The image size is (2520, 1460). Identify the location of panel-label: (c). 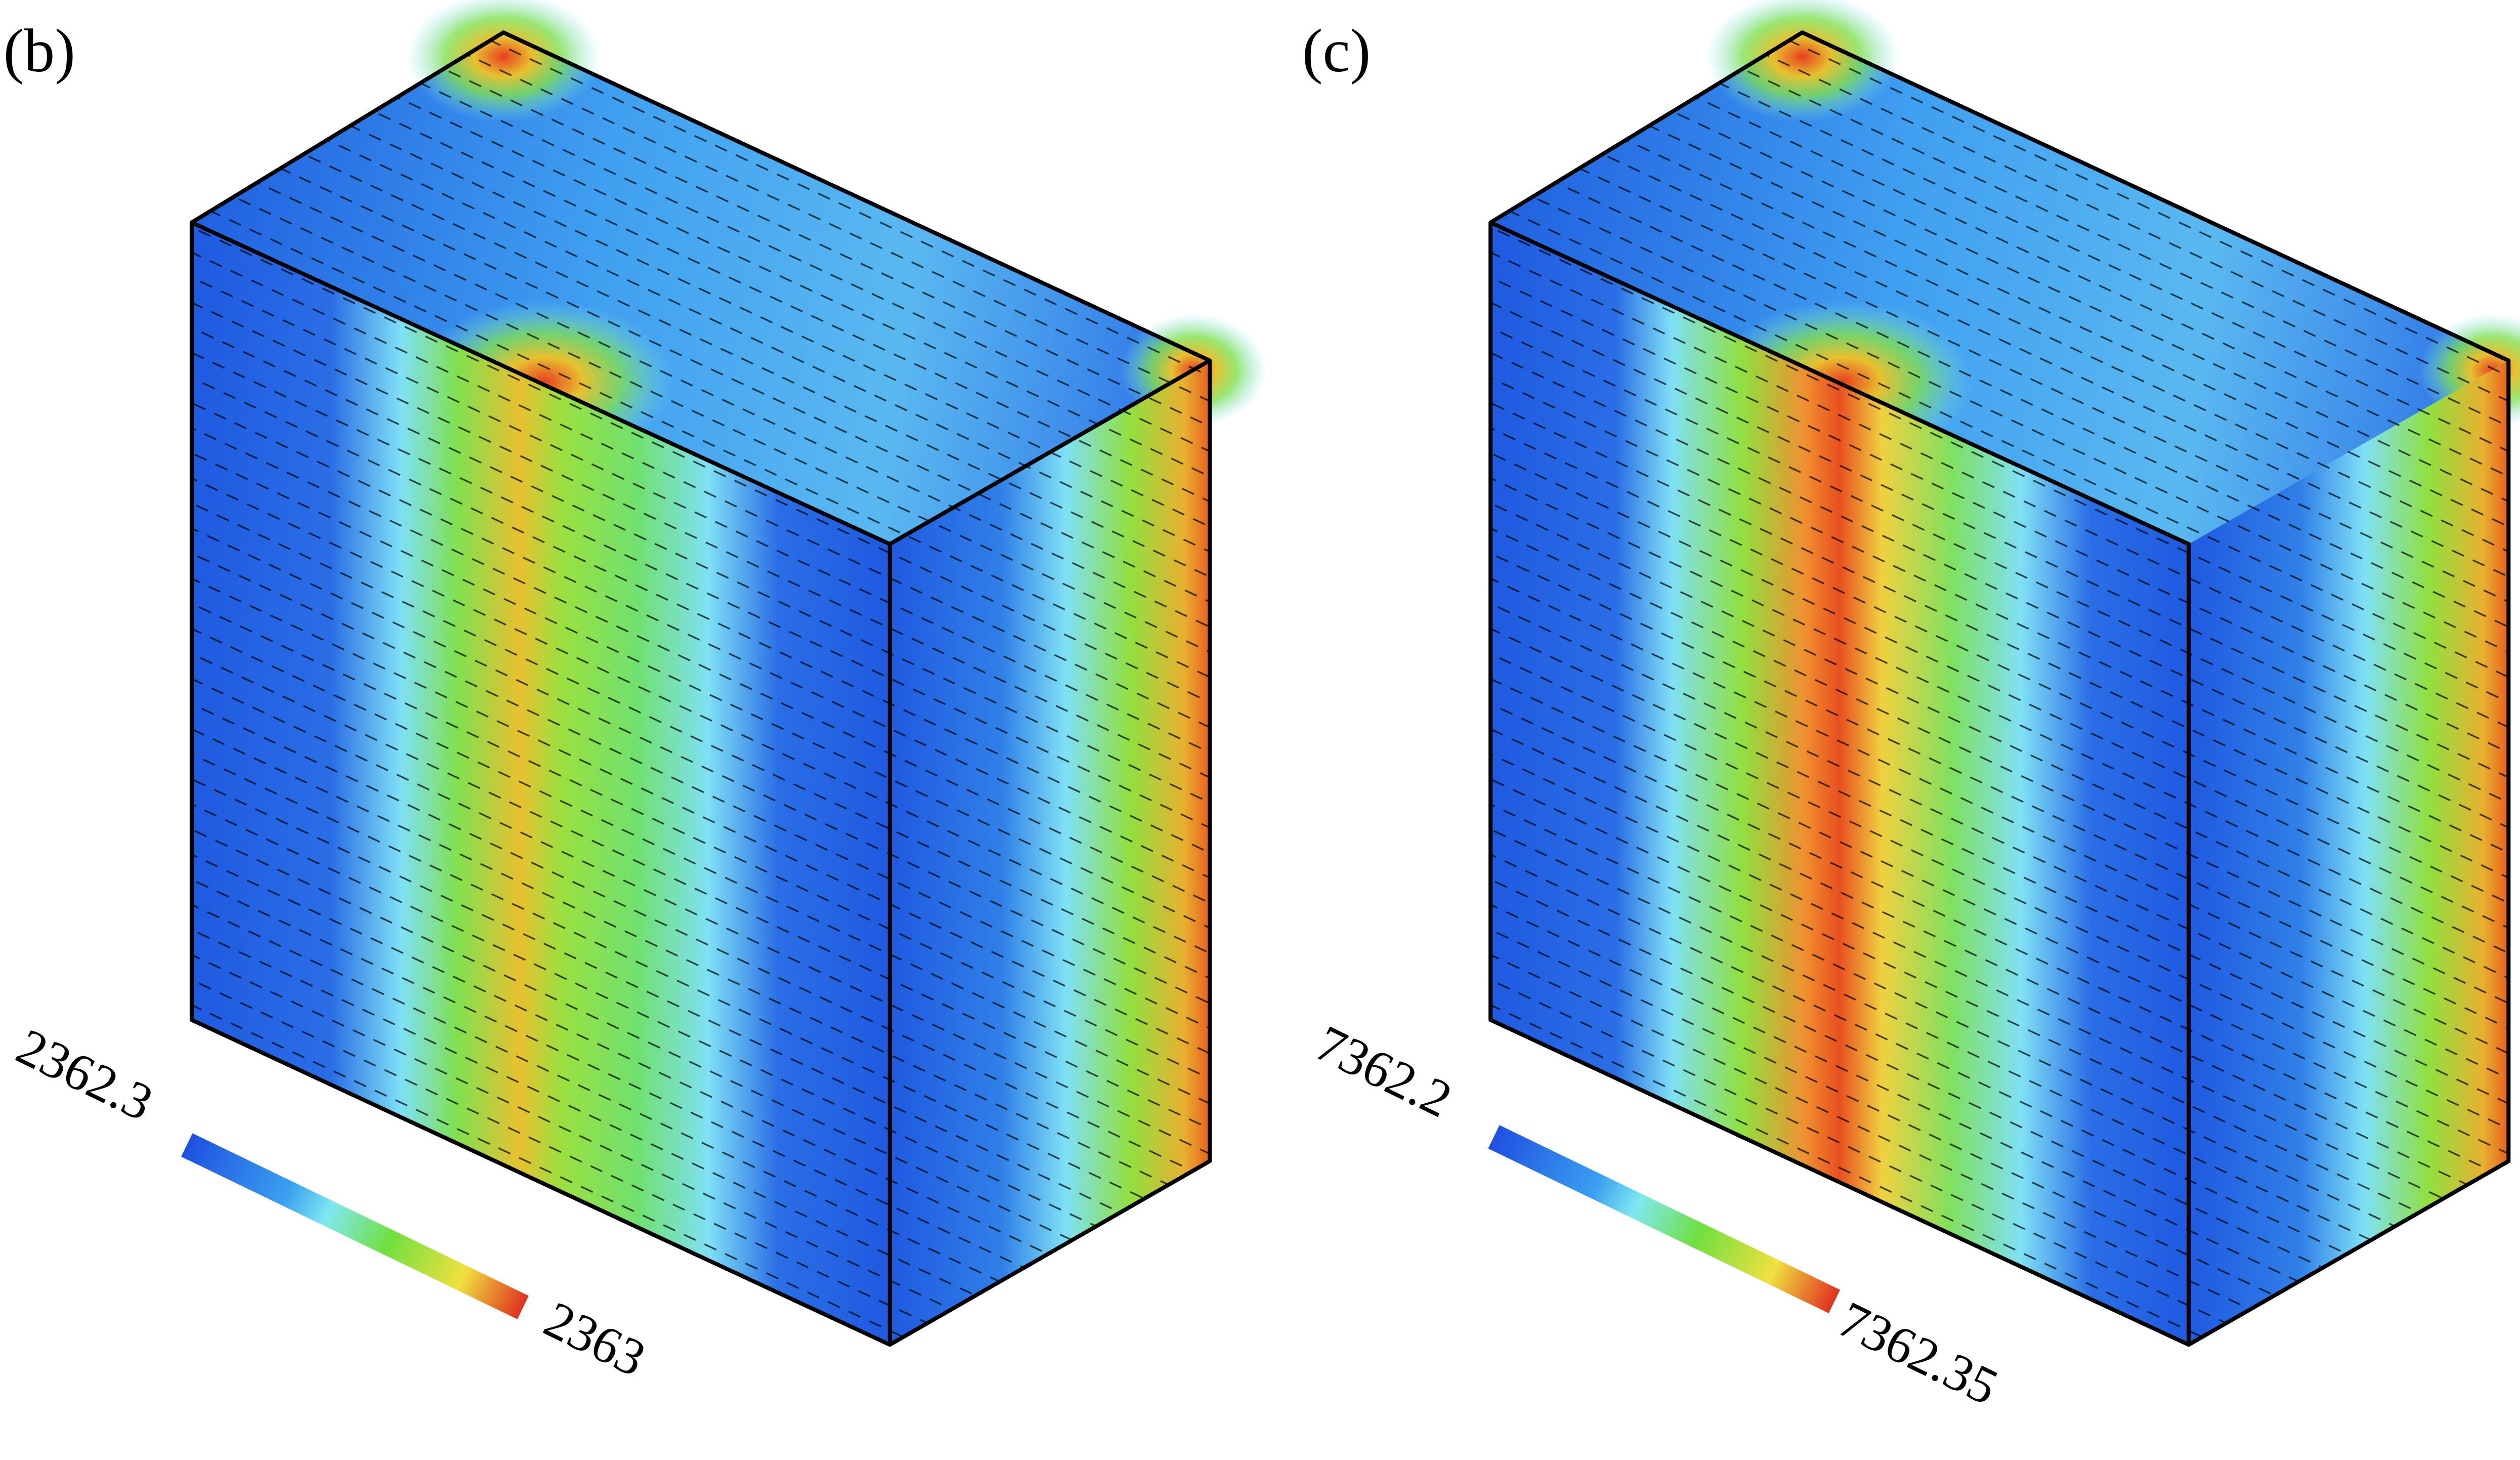
(1336, 51).